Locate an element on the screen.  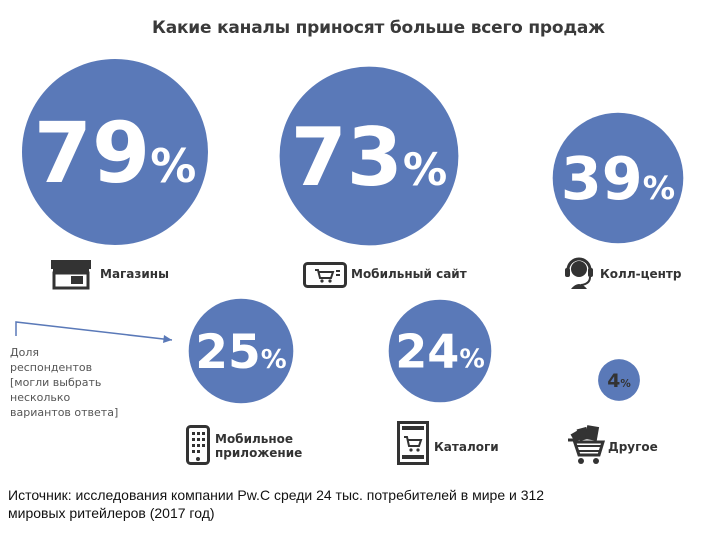
note-line-2: респондентов is located at coordinates (51, 367).